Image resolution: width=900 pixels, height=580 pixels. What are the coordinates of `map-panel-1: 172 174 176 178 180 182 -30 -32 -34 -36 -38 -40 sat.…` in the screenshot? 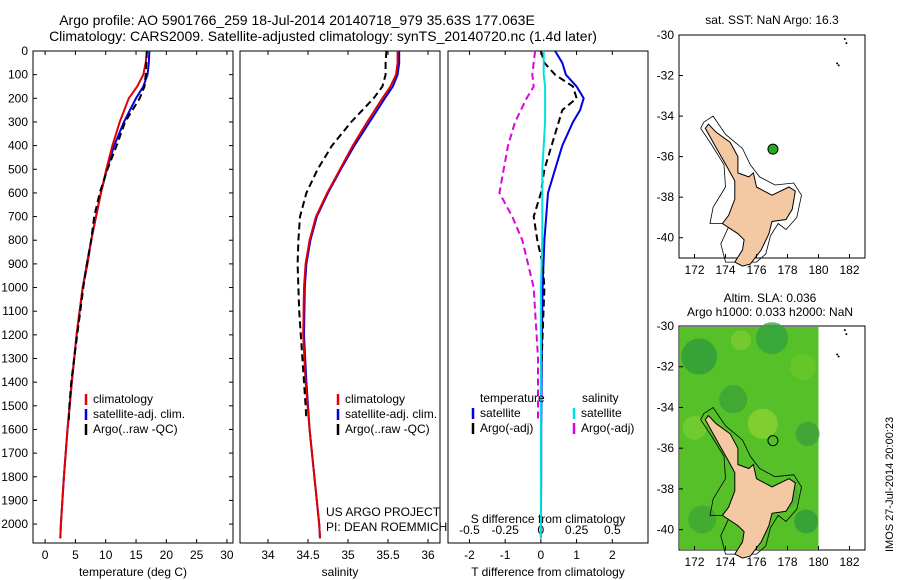 It's located at (761, 145).